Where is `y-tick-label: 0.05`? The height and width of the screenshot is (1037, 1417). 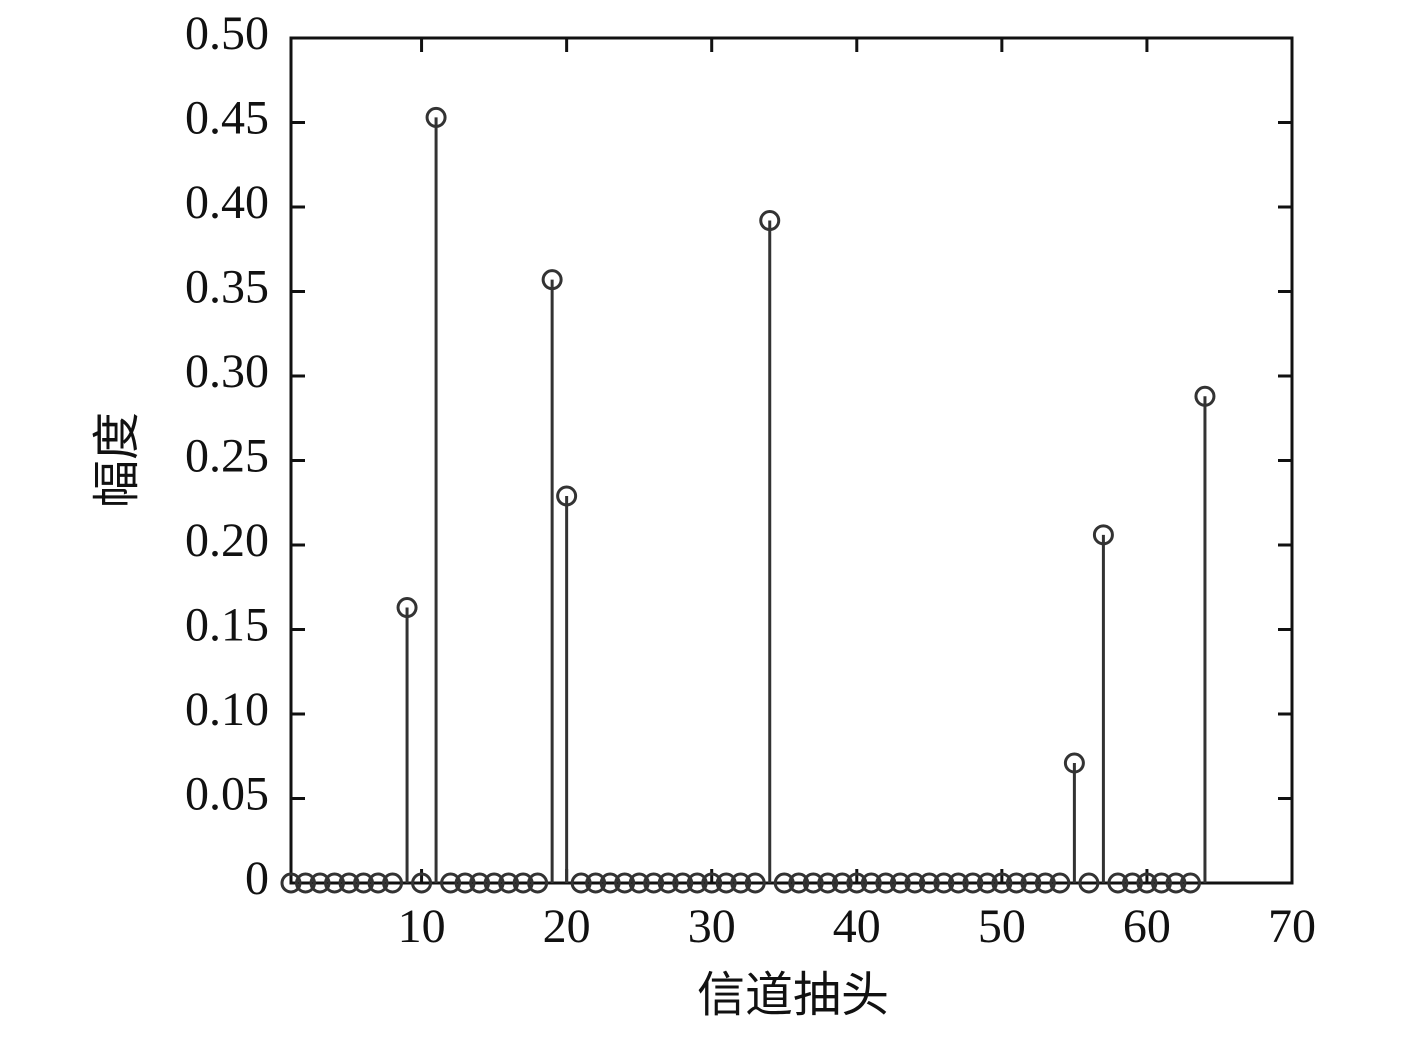 y-tick-label: 0.05 is located at coordinates (227, 794).